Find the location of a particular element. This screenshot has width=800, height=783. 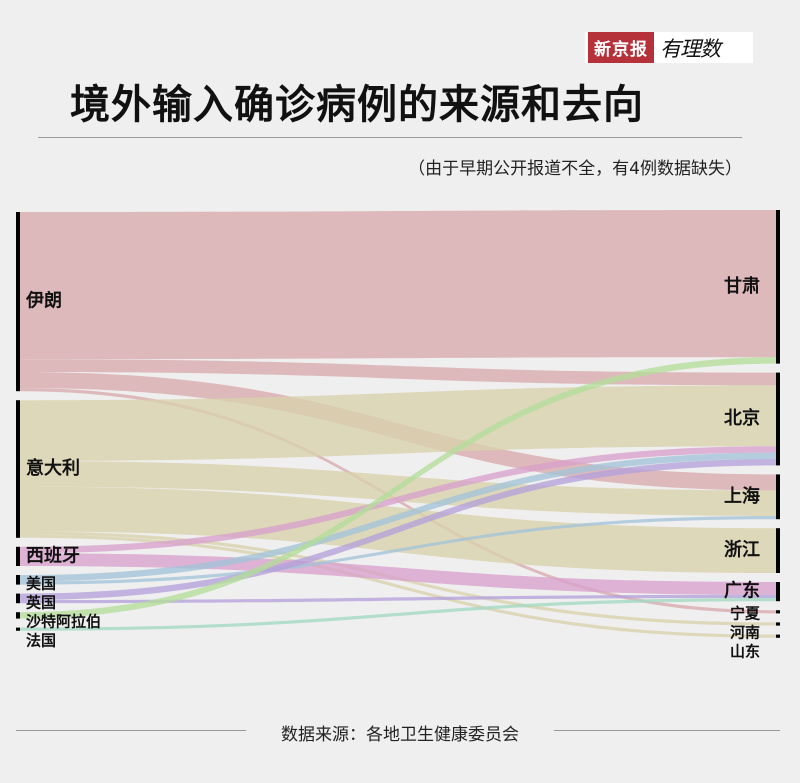

footer: 数据来源：各地卫生健康委员会 is located at coordinates (400, 732).